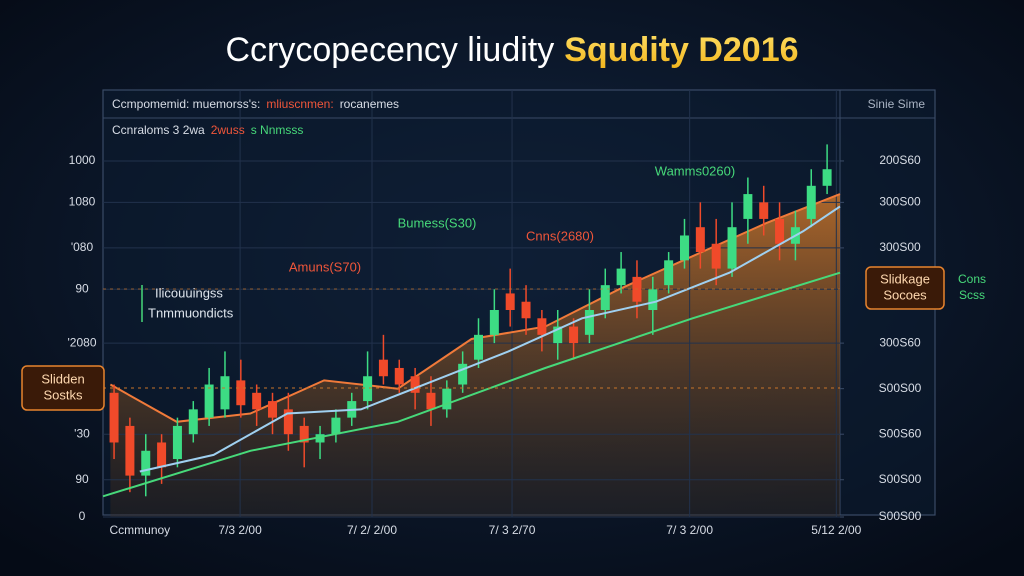 This screenshot has width=1024, height=576. I want to click on right-box-side: Cons, so click(972, 279).